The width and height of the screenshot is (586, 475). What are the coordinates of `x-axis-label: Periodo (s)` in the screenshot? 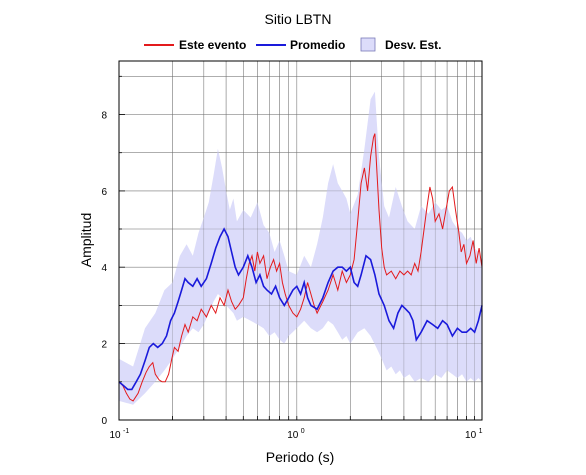 It's located at (300, 457).